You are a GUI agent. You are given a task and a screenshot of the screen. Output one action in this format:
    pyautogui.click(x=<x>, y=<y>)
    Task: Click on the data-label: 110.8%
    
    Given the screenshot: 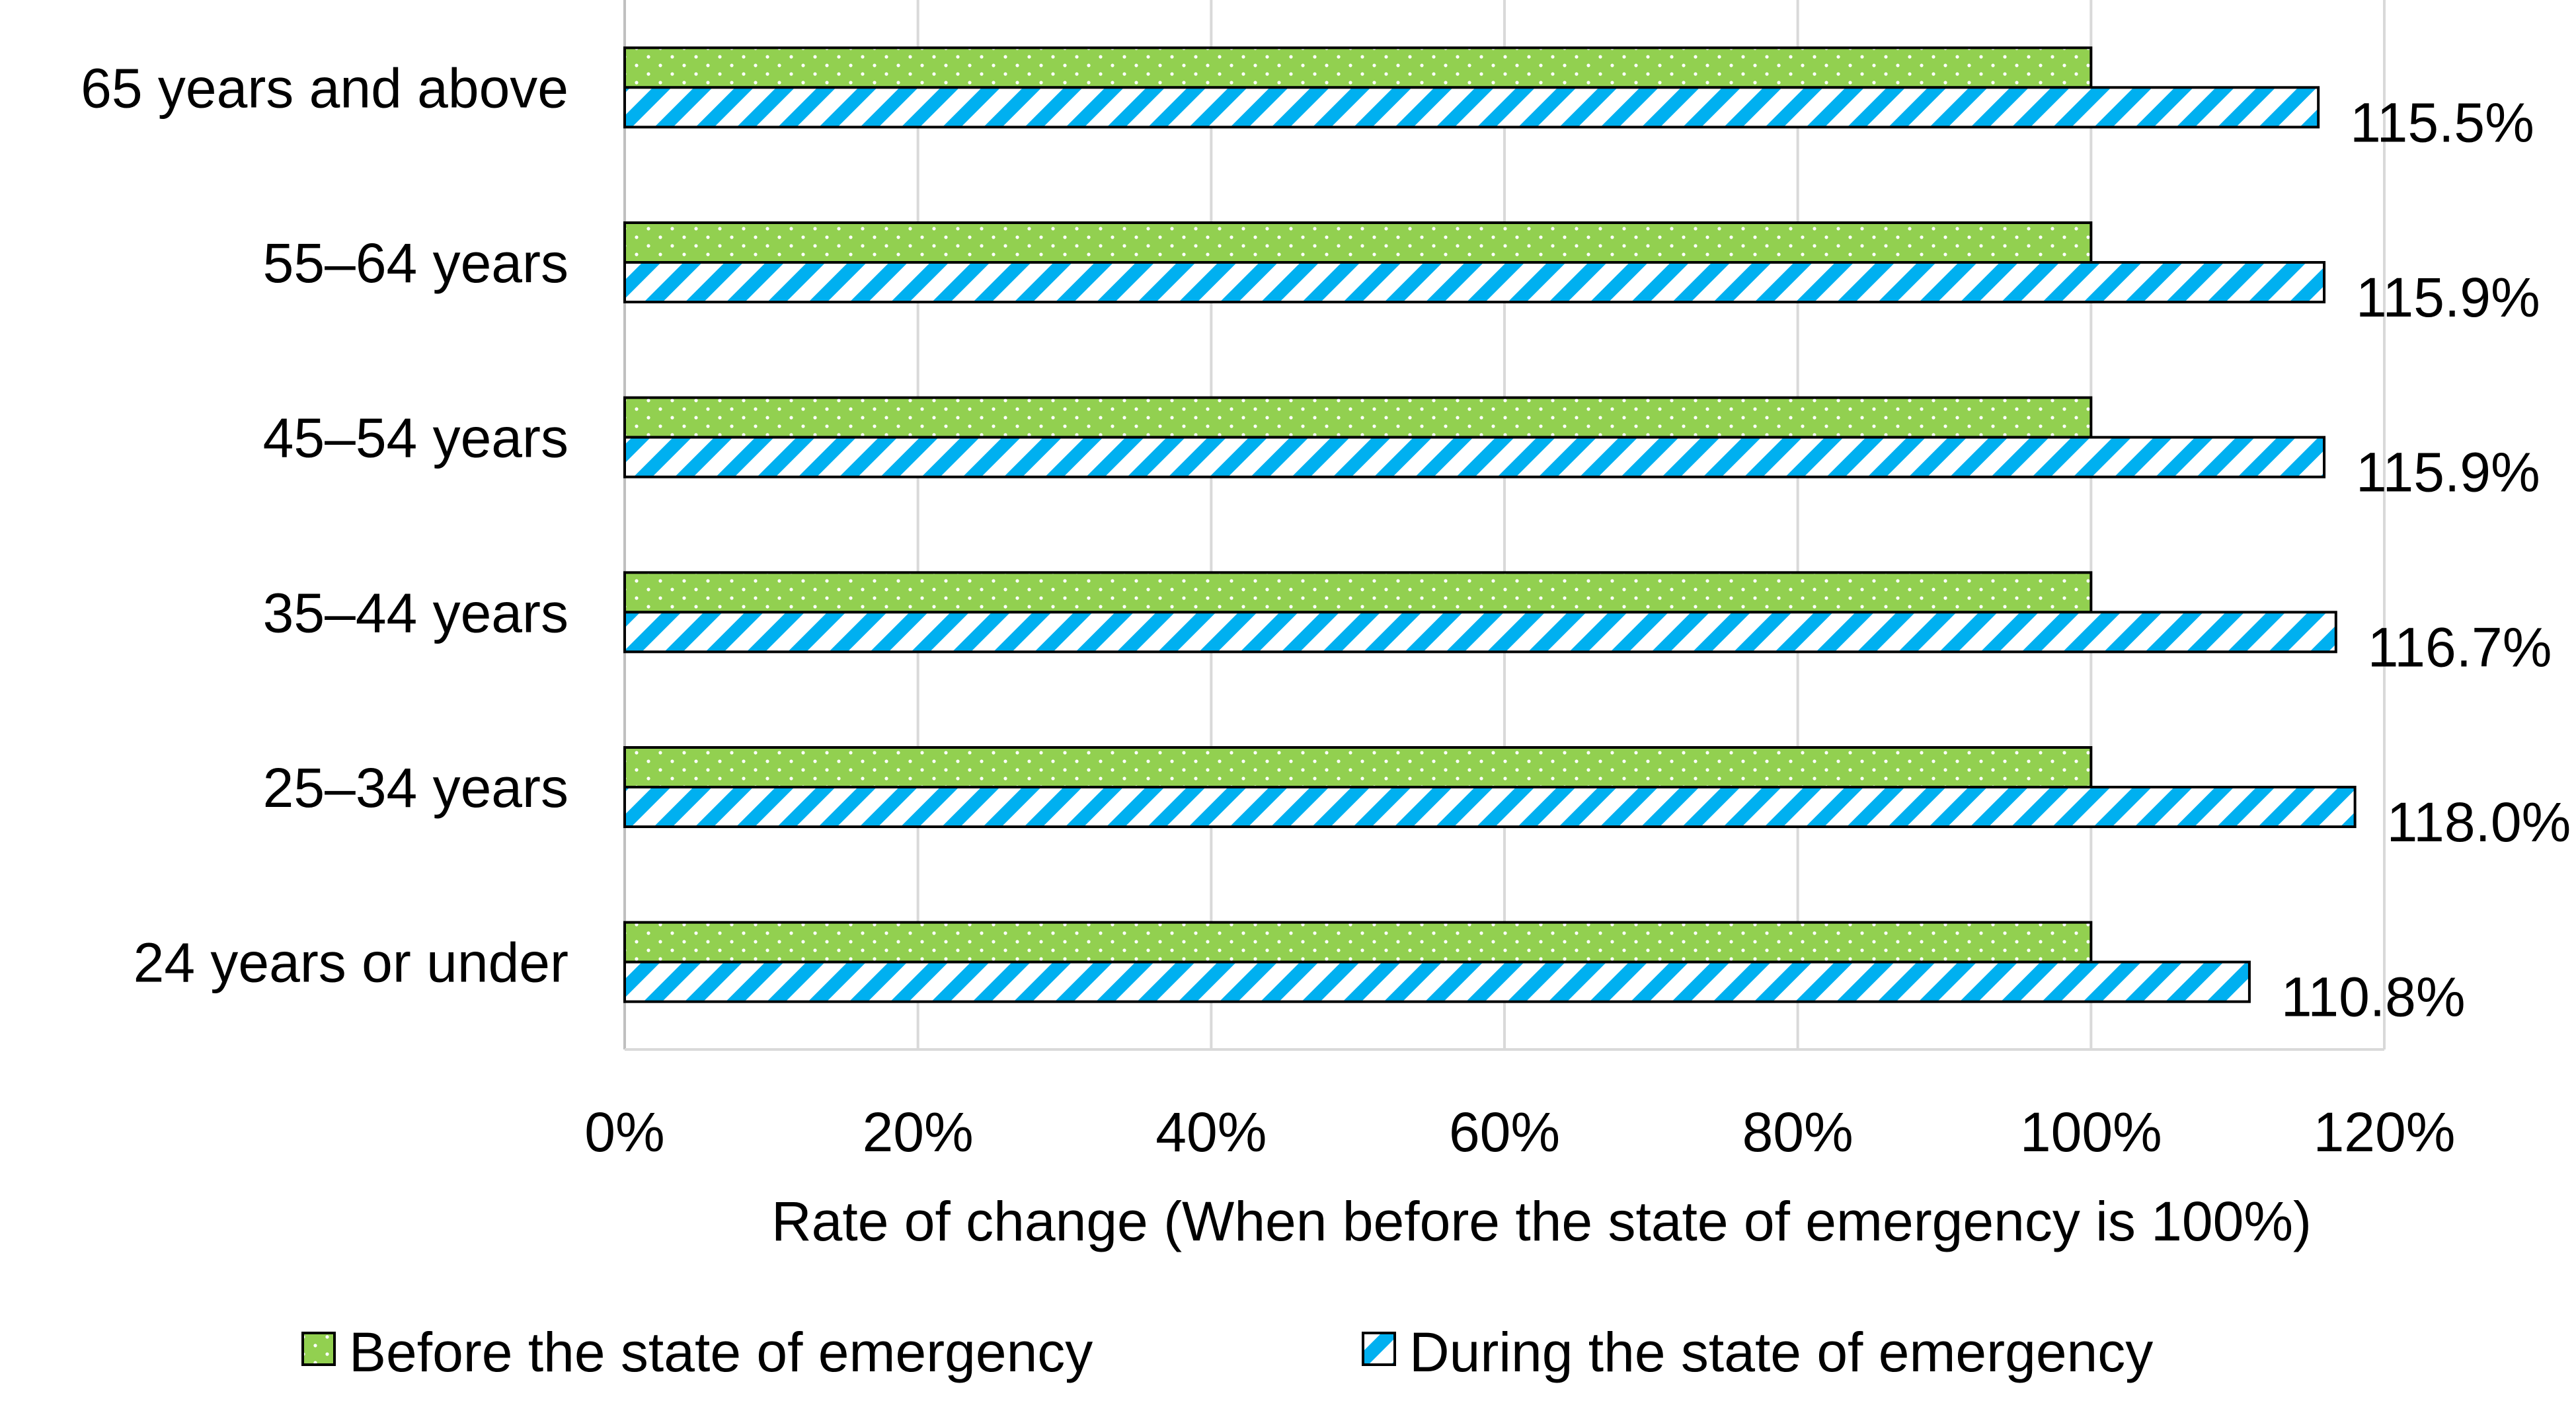 What is the action you would take?
    pyautogui.click(x=2373, y=997)
    